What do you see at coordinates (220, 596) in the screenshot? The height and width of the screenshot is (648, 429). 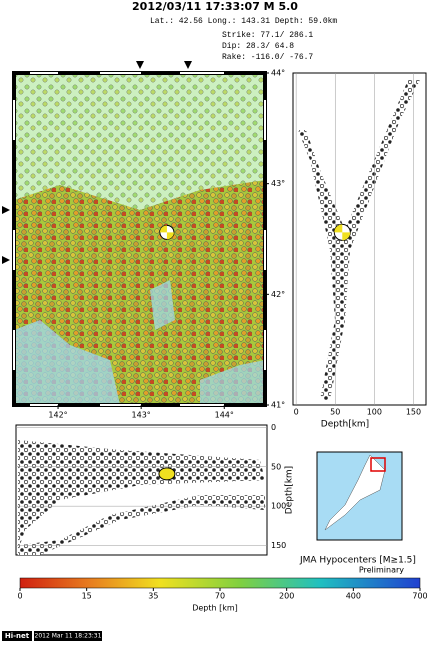 I see `colorbar-tick-label: 70` at bounding box center [220, 596].